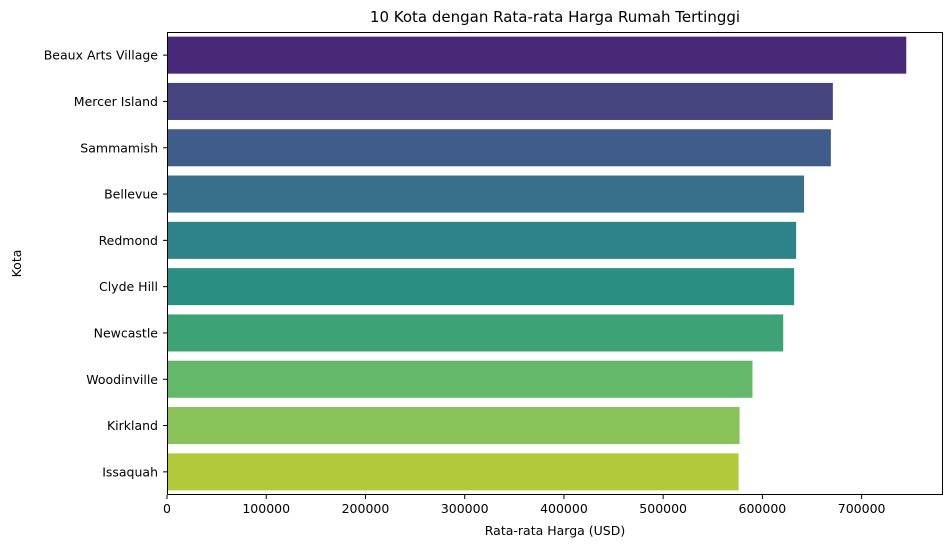  Describe the element at coordinates (101, 55) in the screenshot. I see `y-tick-label: Beaux Arts Village` at that location.